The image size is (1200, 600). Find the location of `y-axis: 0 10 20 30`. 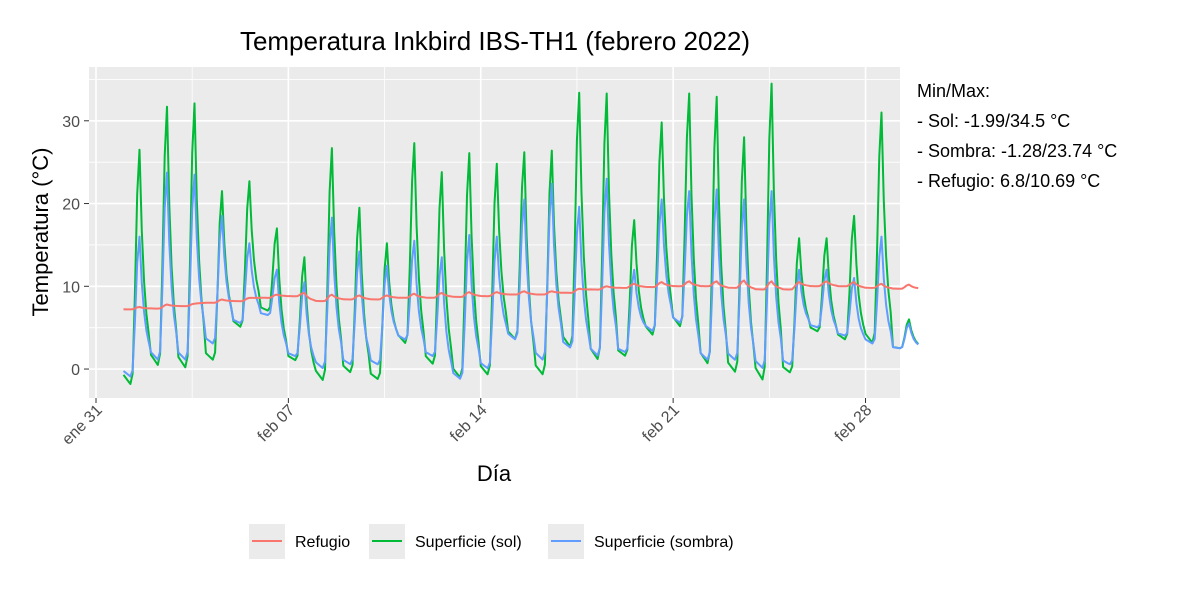

y-axis: 0 10 20 30 is located at coordinates (75, 246).